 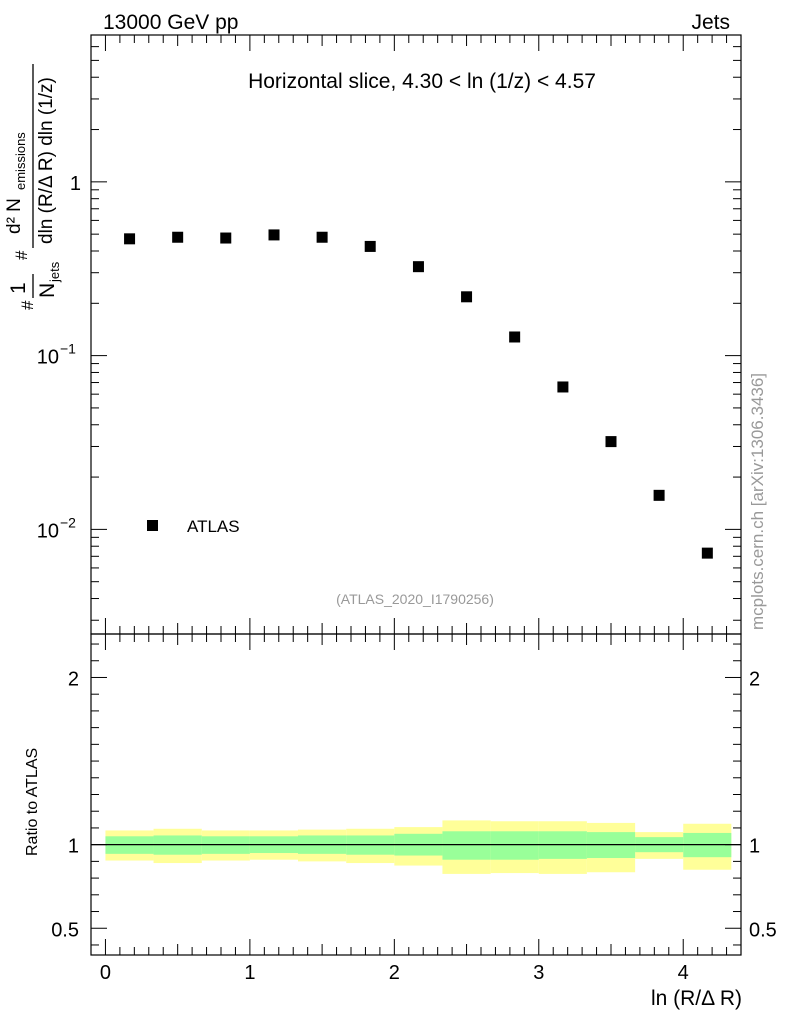 I want to click on watermark: mcplots.cern.ch [arXiv:1306.3436], so click(x=757, y=501).